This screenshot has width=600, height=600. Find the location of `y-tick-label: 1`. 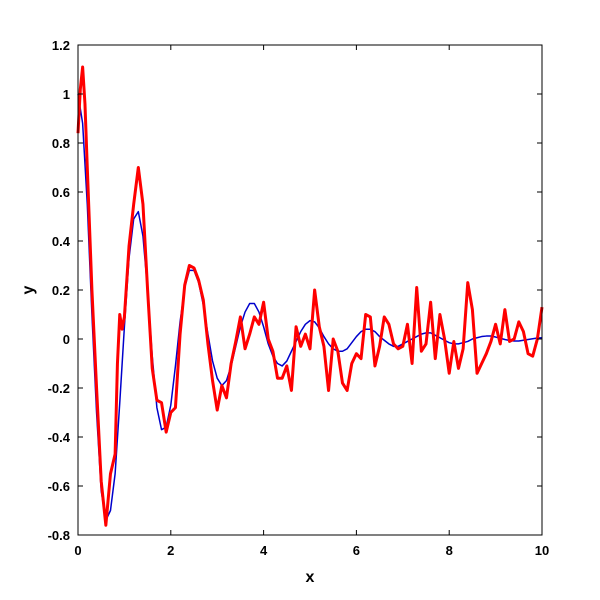

y-tick-label: 1 is located at coordinates (66, 94).